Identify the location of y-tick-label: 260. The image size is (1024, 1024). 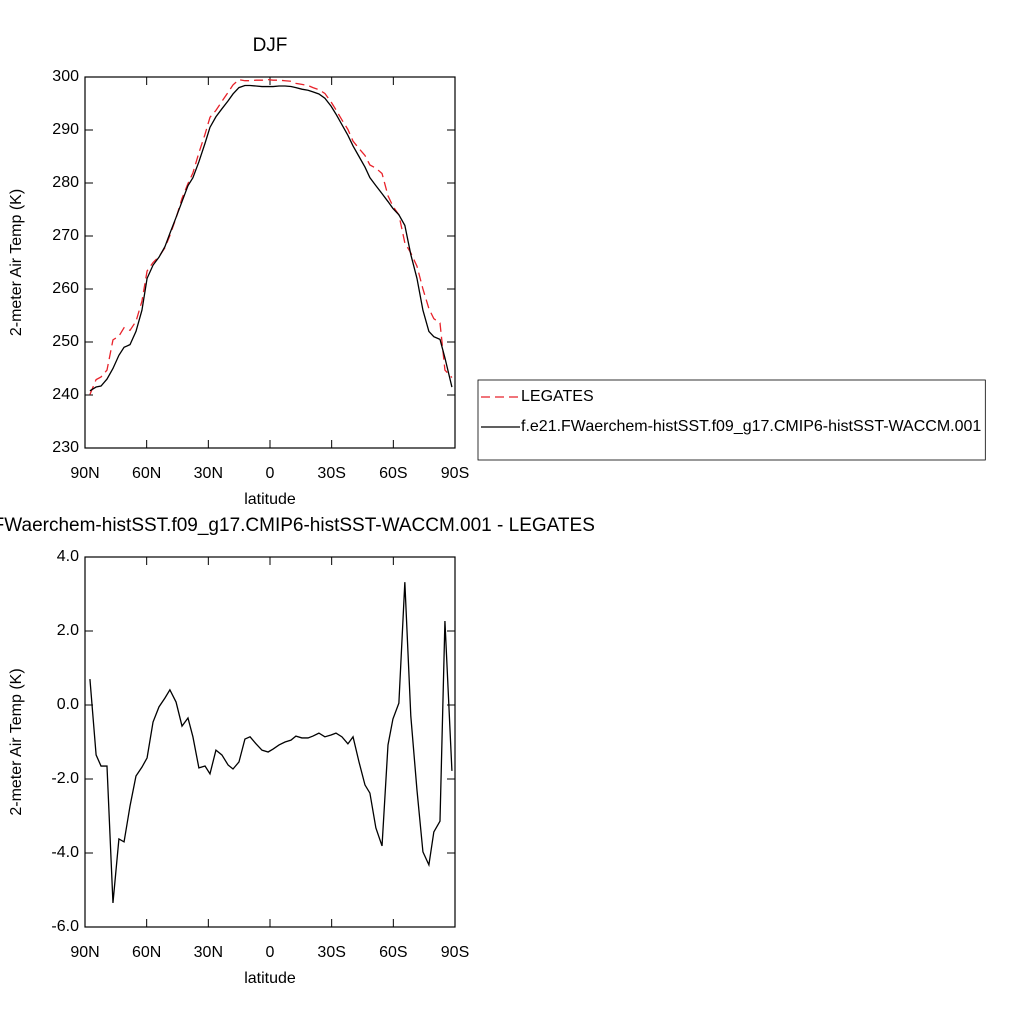
(65, 288).